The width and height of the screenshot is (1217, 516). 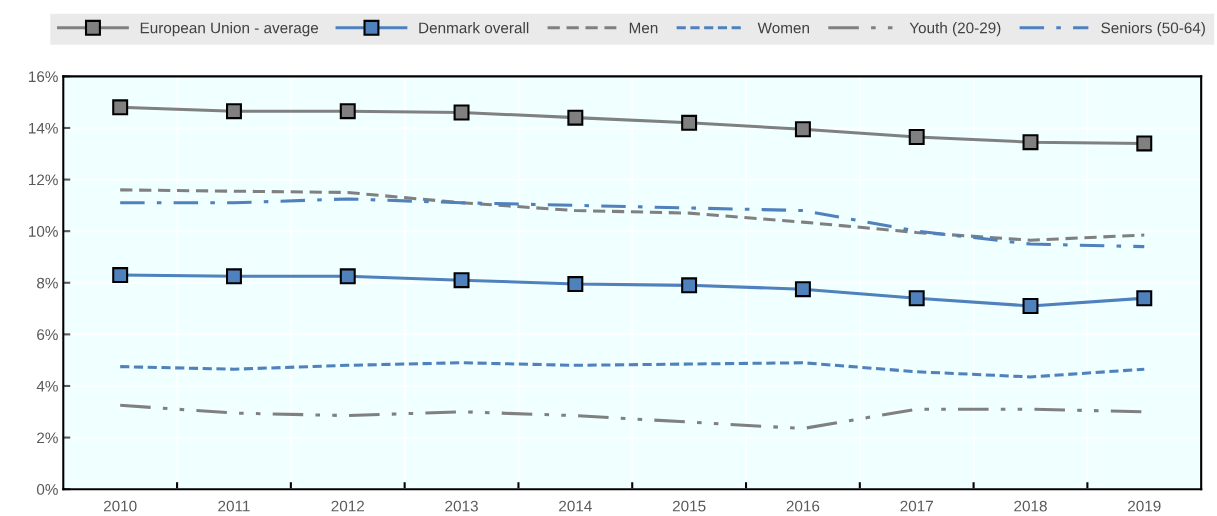 What do you see at coordinates (47, 386) in the screenshot?
I see `y-tick-label: 4%` at bounding box center [47, 386].